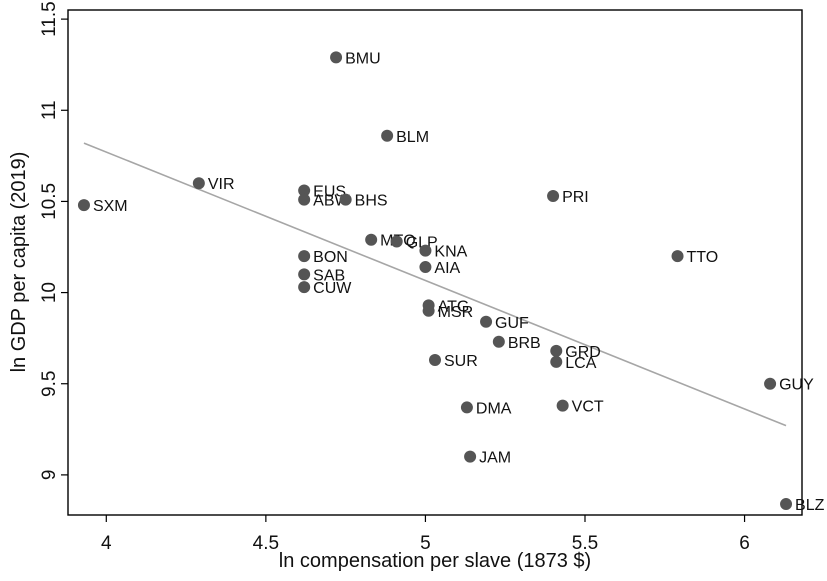 This screenshot has height=581, width=827. Describe the element at coordinates (49, 475) in the screenshot. I see `y-tick-label: 9` at that location.